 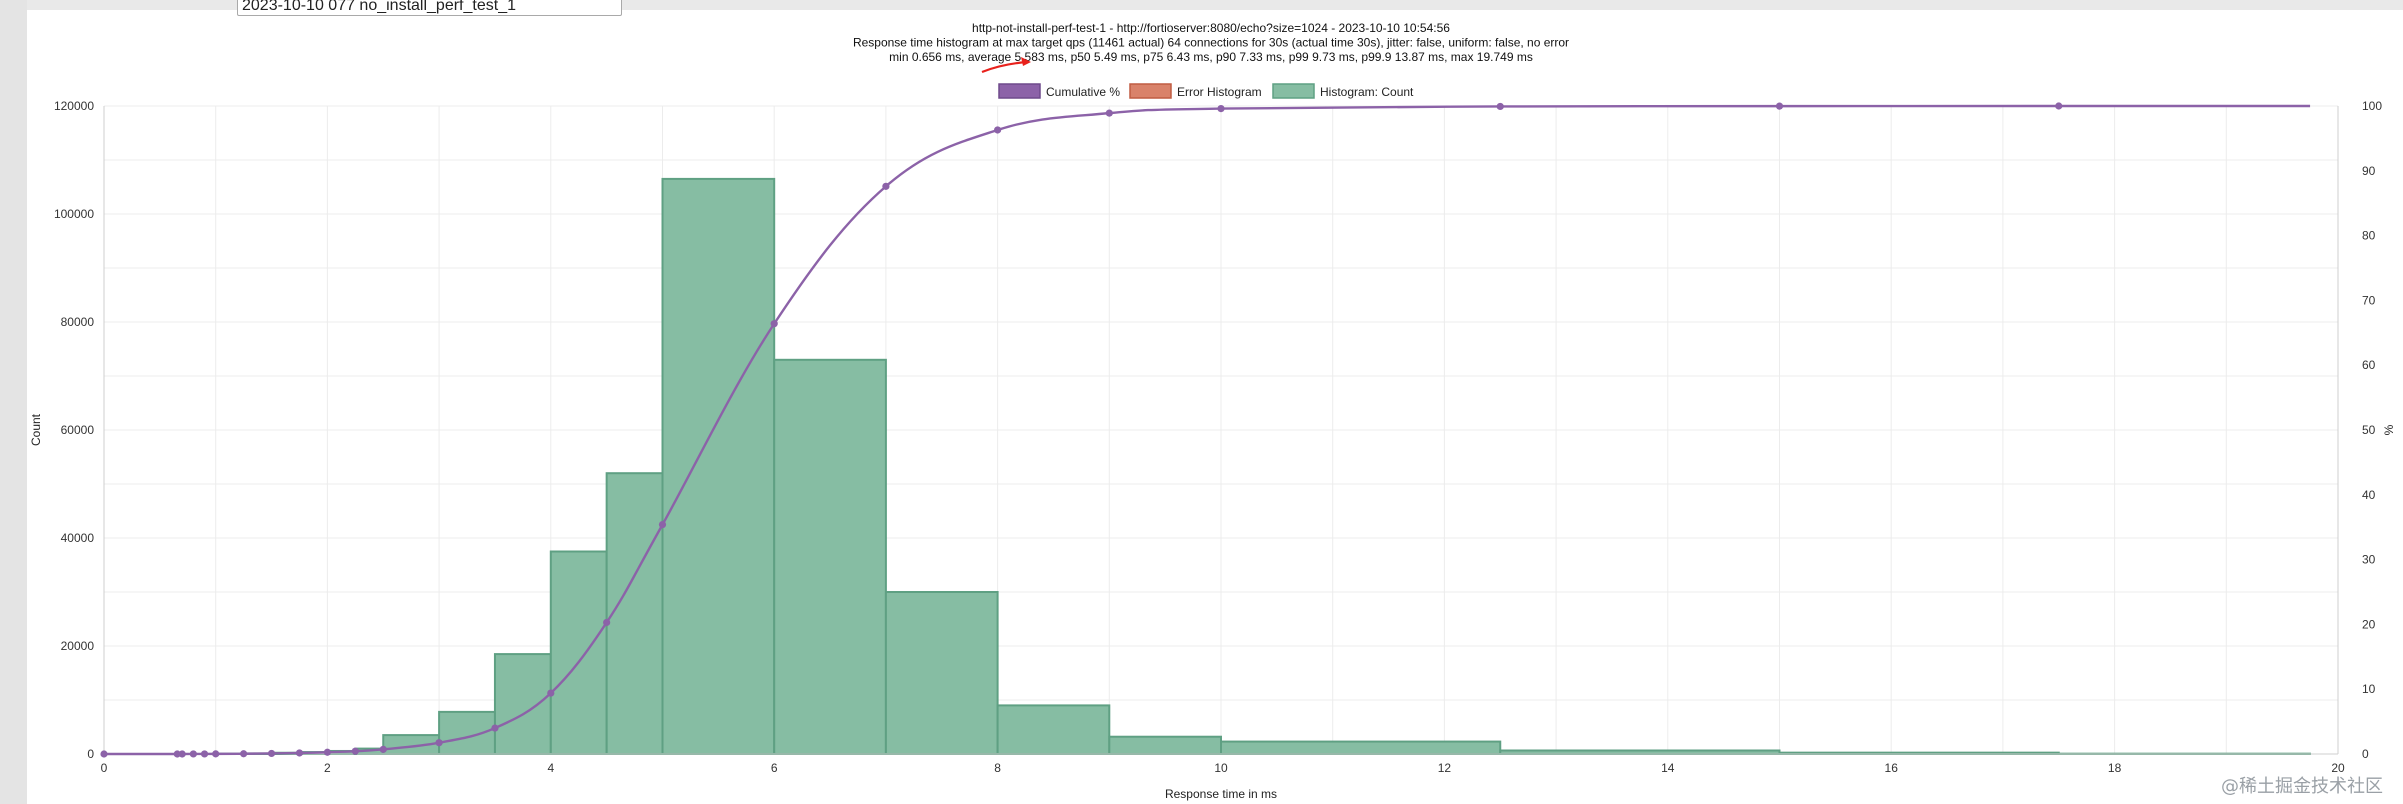 What do you see at coordinates (2115, 768) in the screenshot?
I see `x-tick-label: 18` at bounding box center [2115, 768].